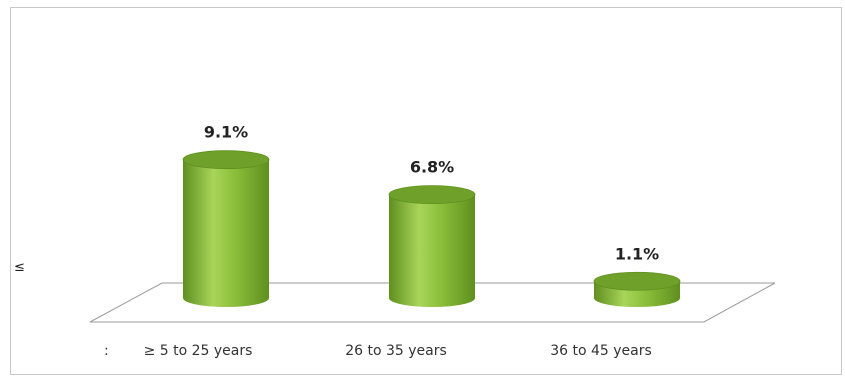 This screenshot has height=379, width=845. Describe the element at coordinates (601, 351) in the screenshot. I see `category-label: 36 to 45 years` at that location.